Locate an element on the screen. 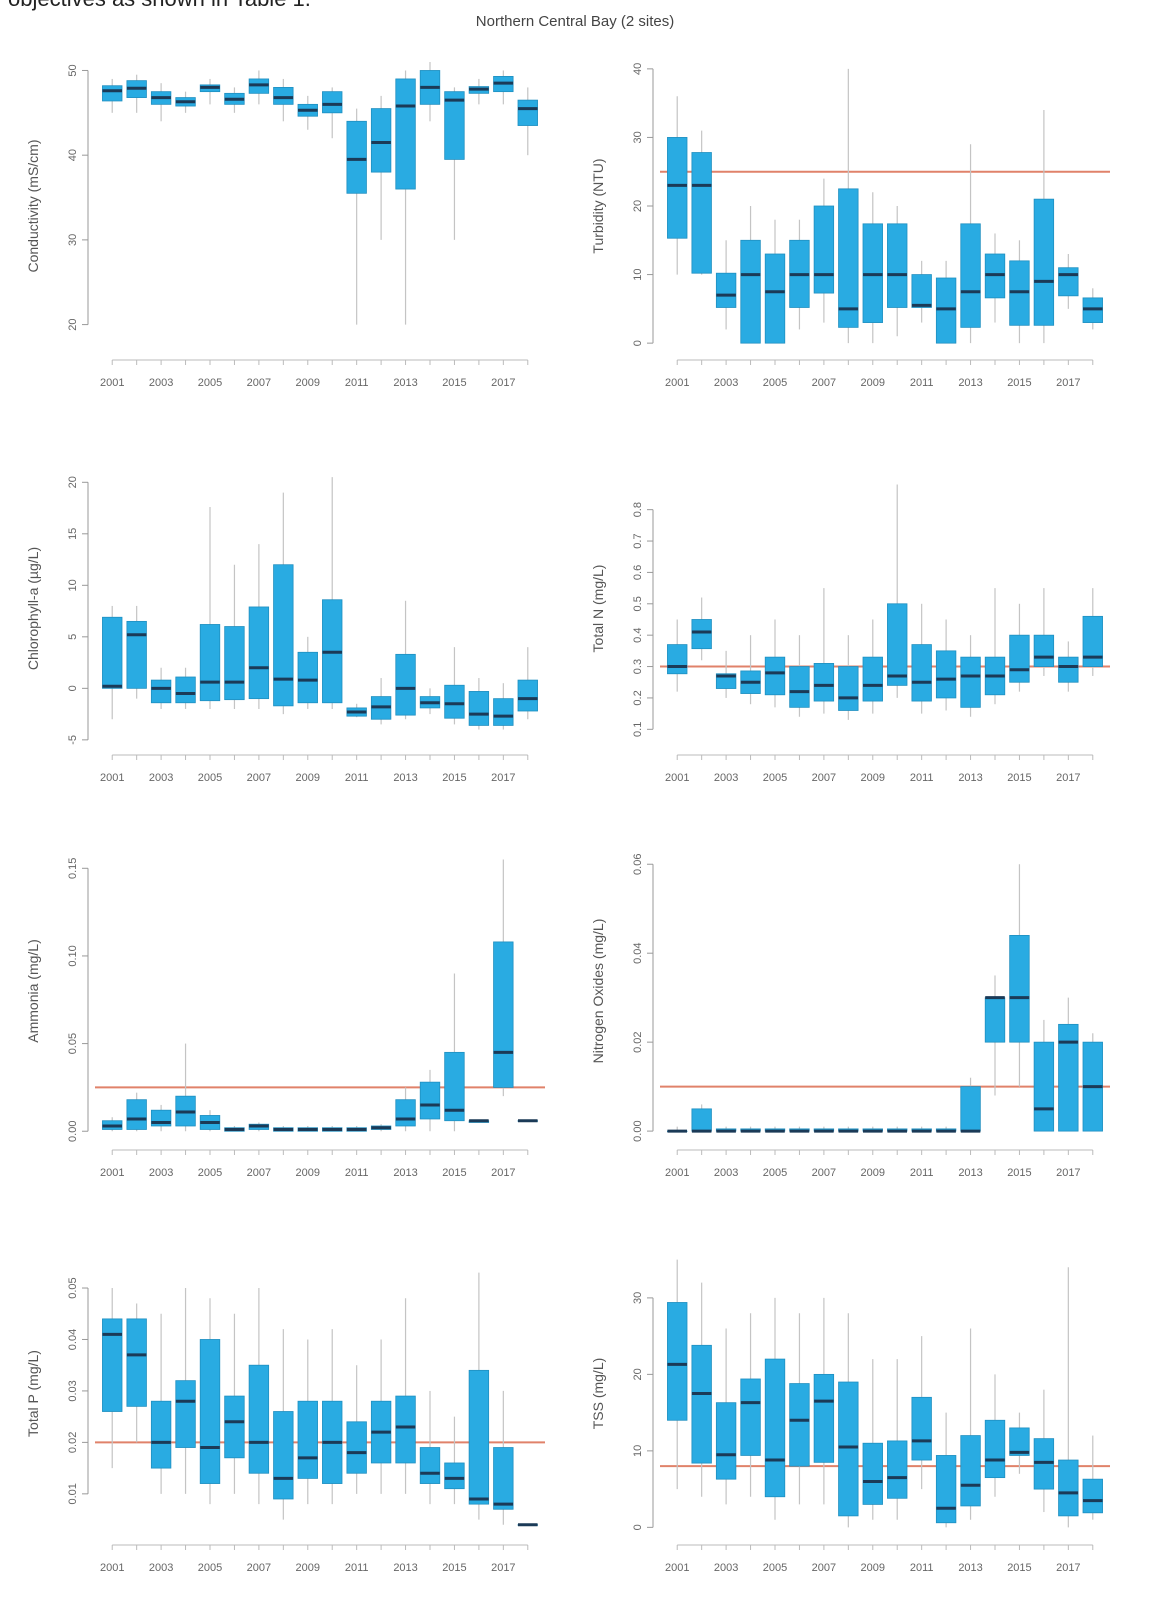 The image size is (1150, 1606). y-axis-label: Total P (mg/L) is located at coordinates (33, 1393).